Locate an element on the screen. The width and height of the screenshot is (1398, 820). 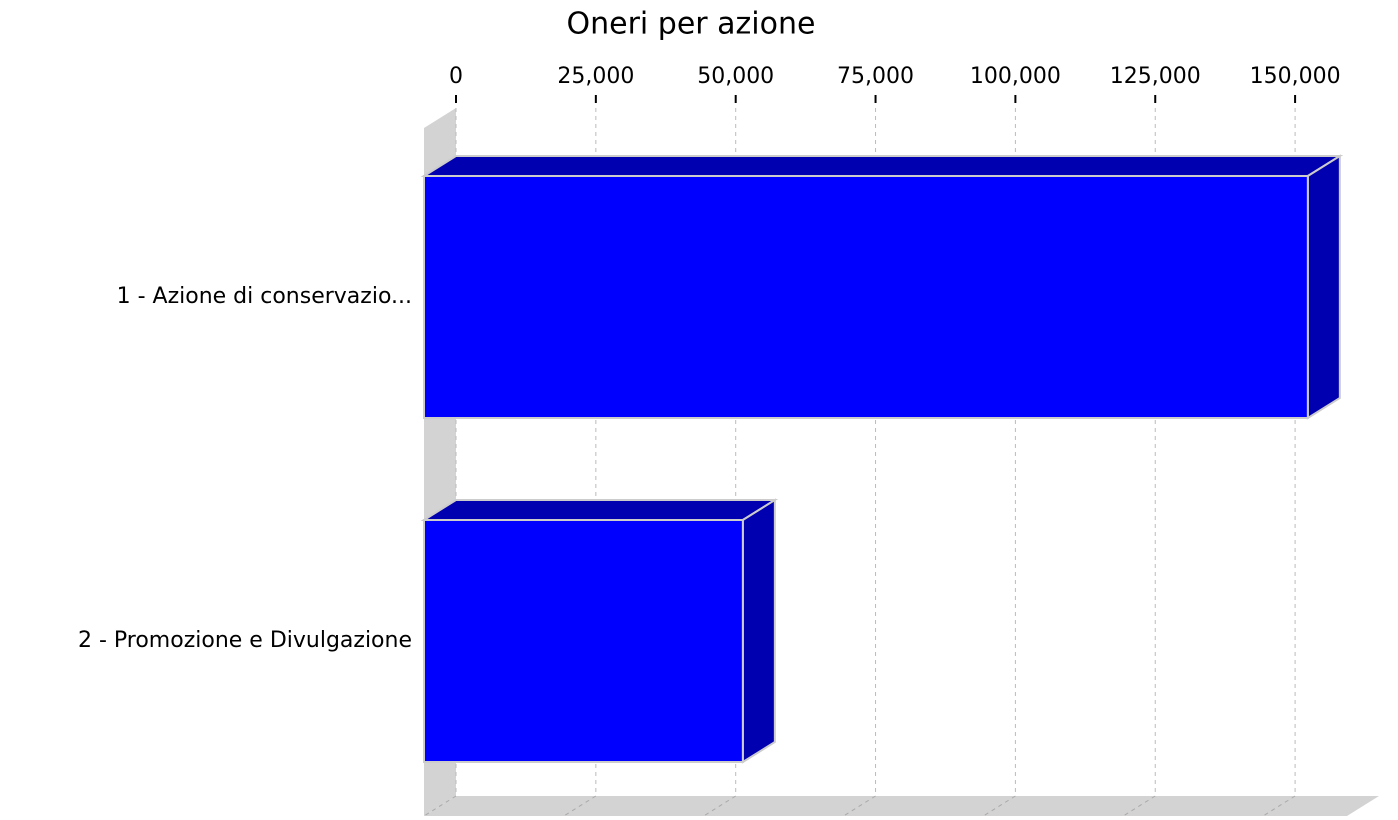
x-tick-label: 25,000 is located at coordinates (595, 76).